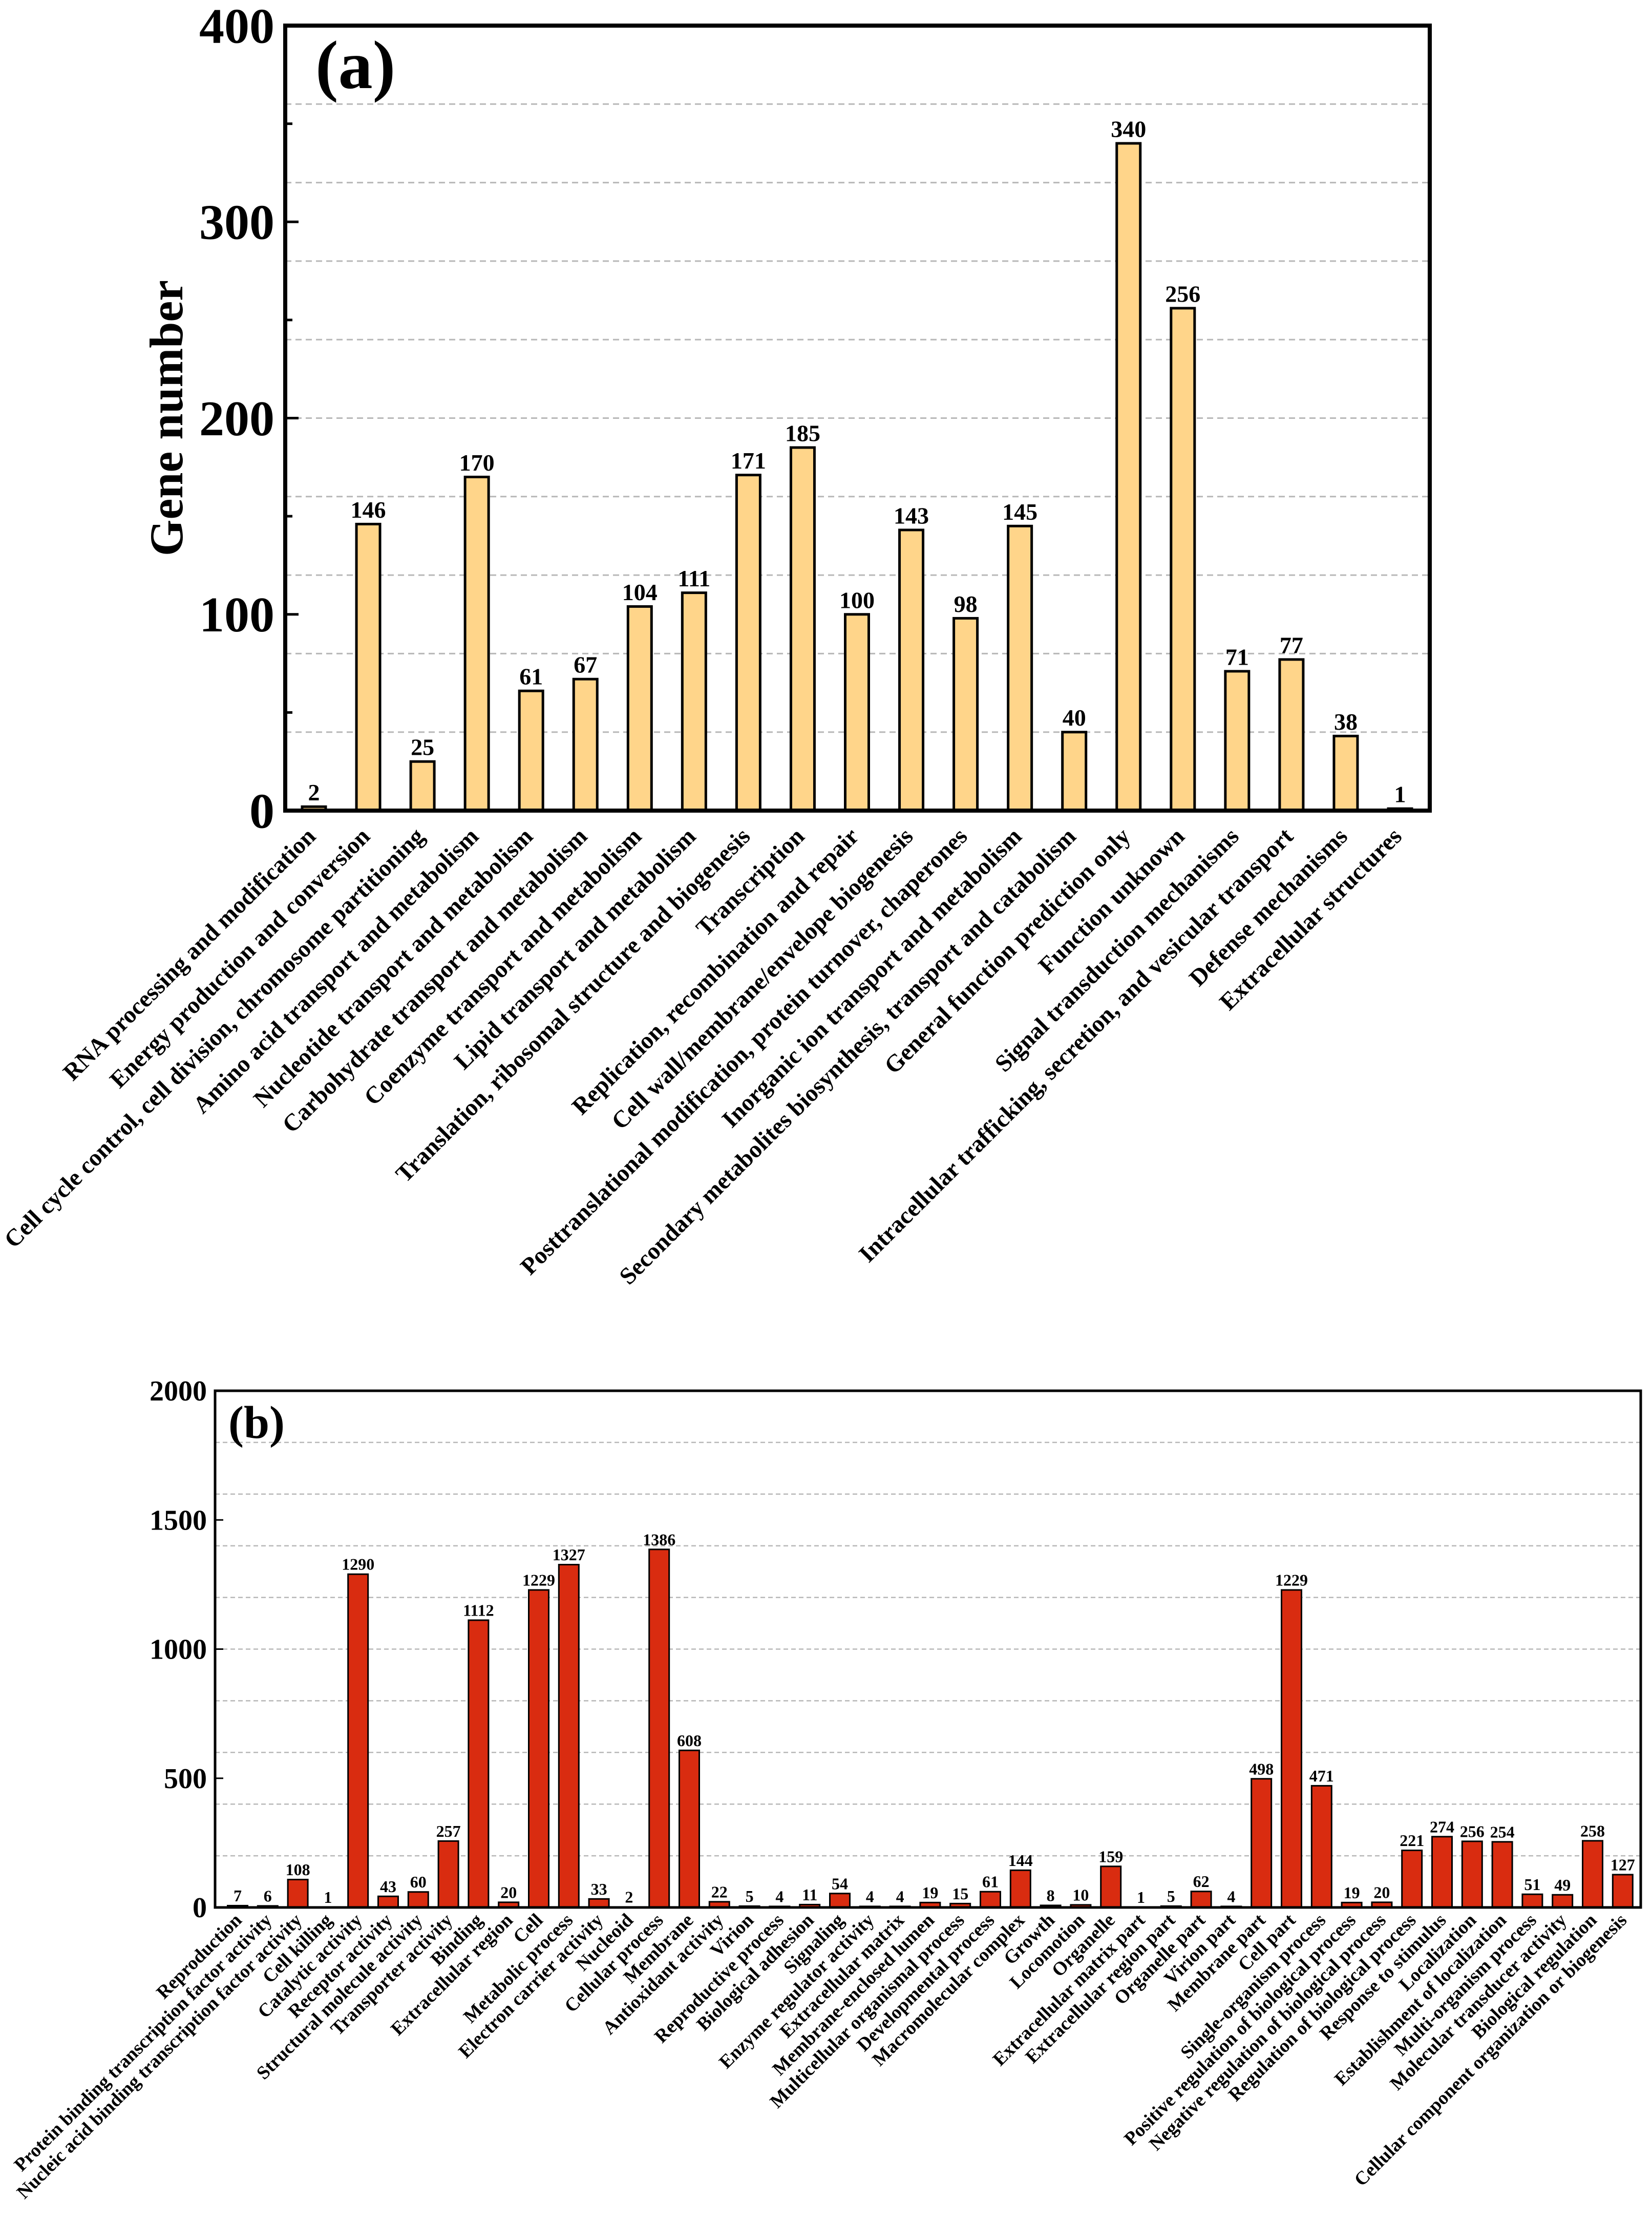  I want to click on value-label: 33, so click(599, 1889).